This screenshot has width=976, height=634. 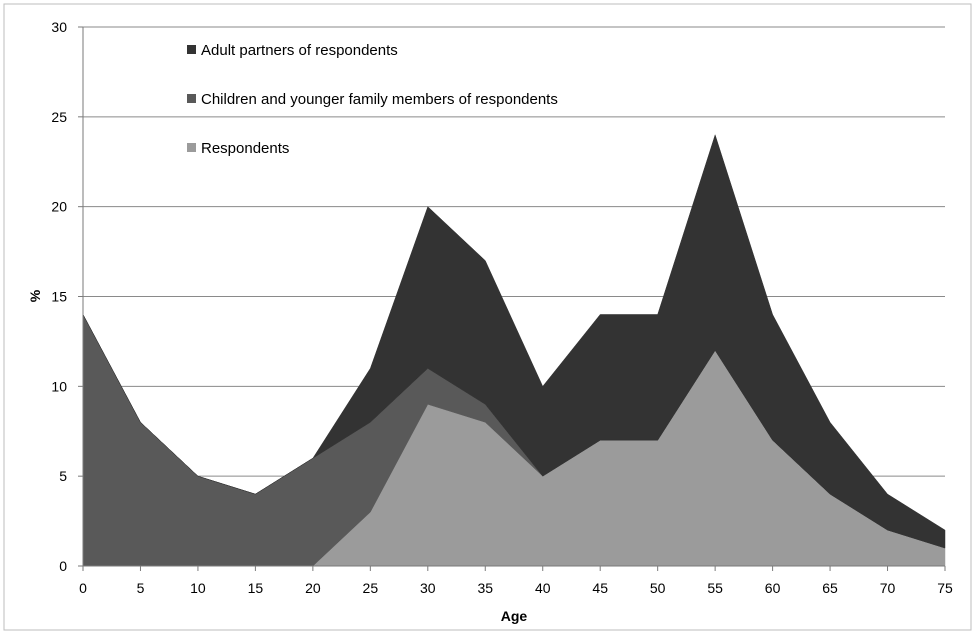 What do you see at coordinates (888, 588) in the screenshot?
I see `x-tick-label-70: 70` at bounding box center [888, 588].